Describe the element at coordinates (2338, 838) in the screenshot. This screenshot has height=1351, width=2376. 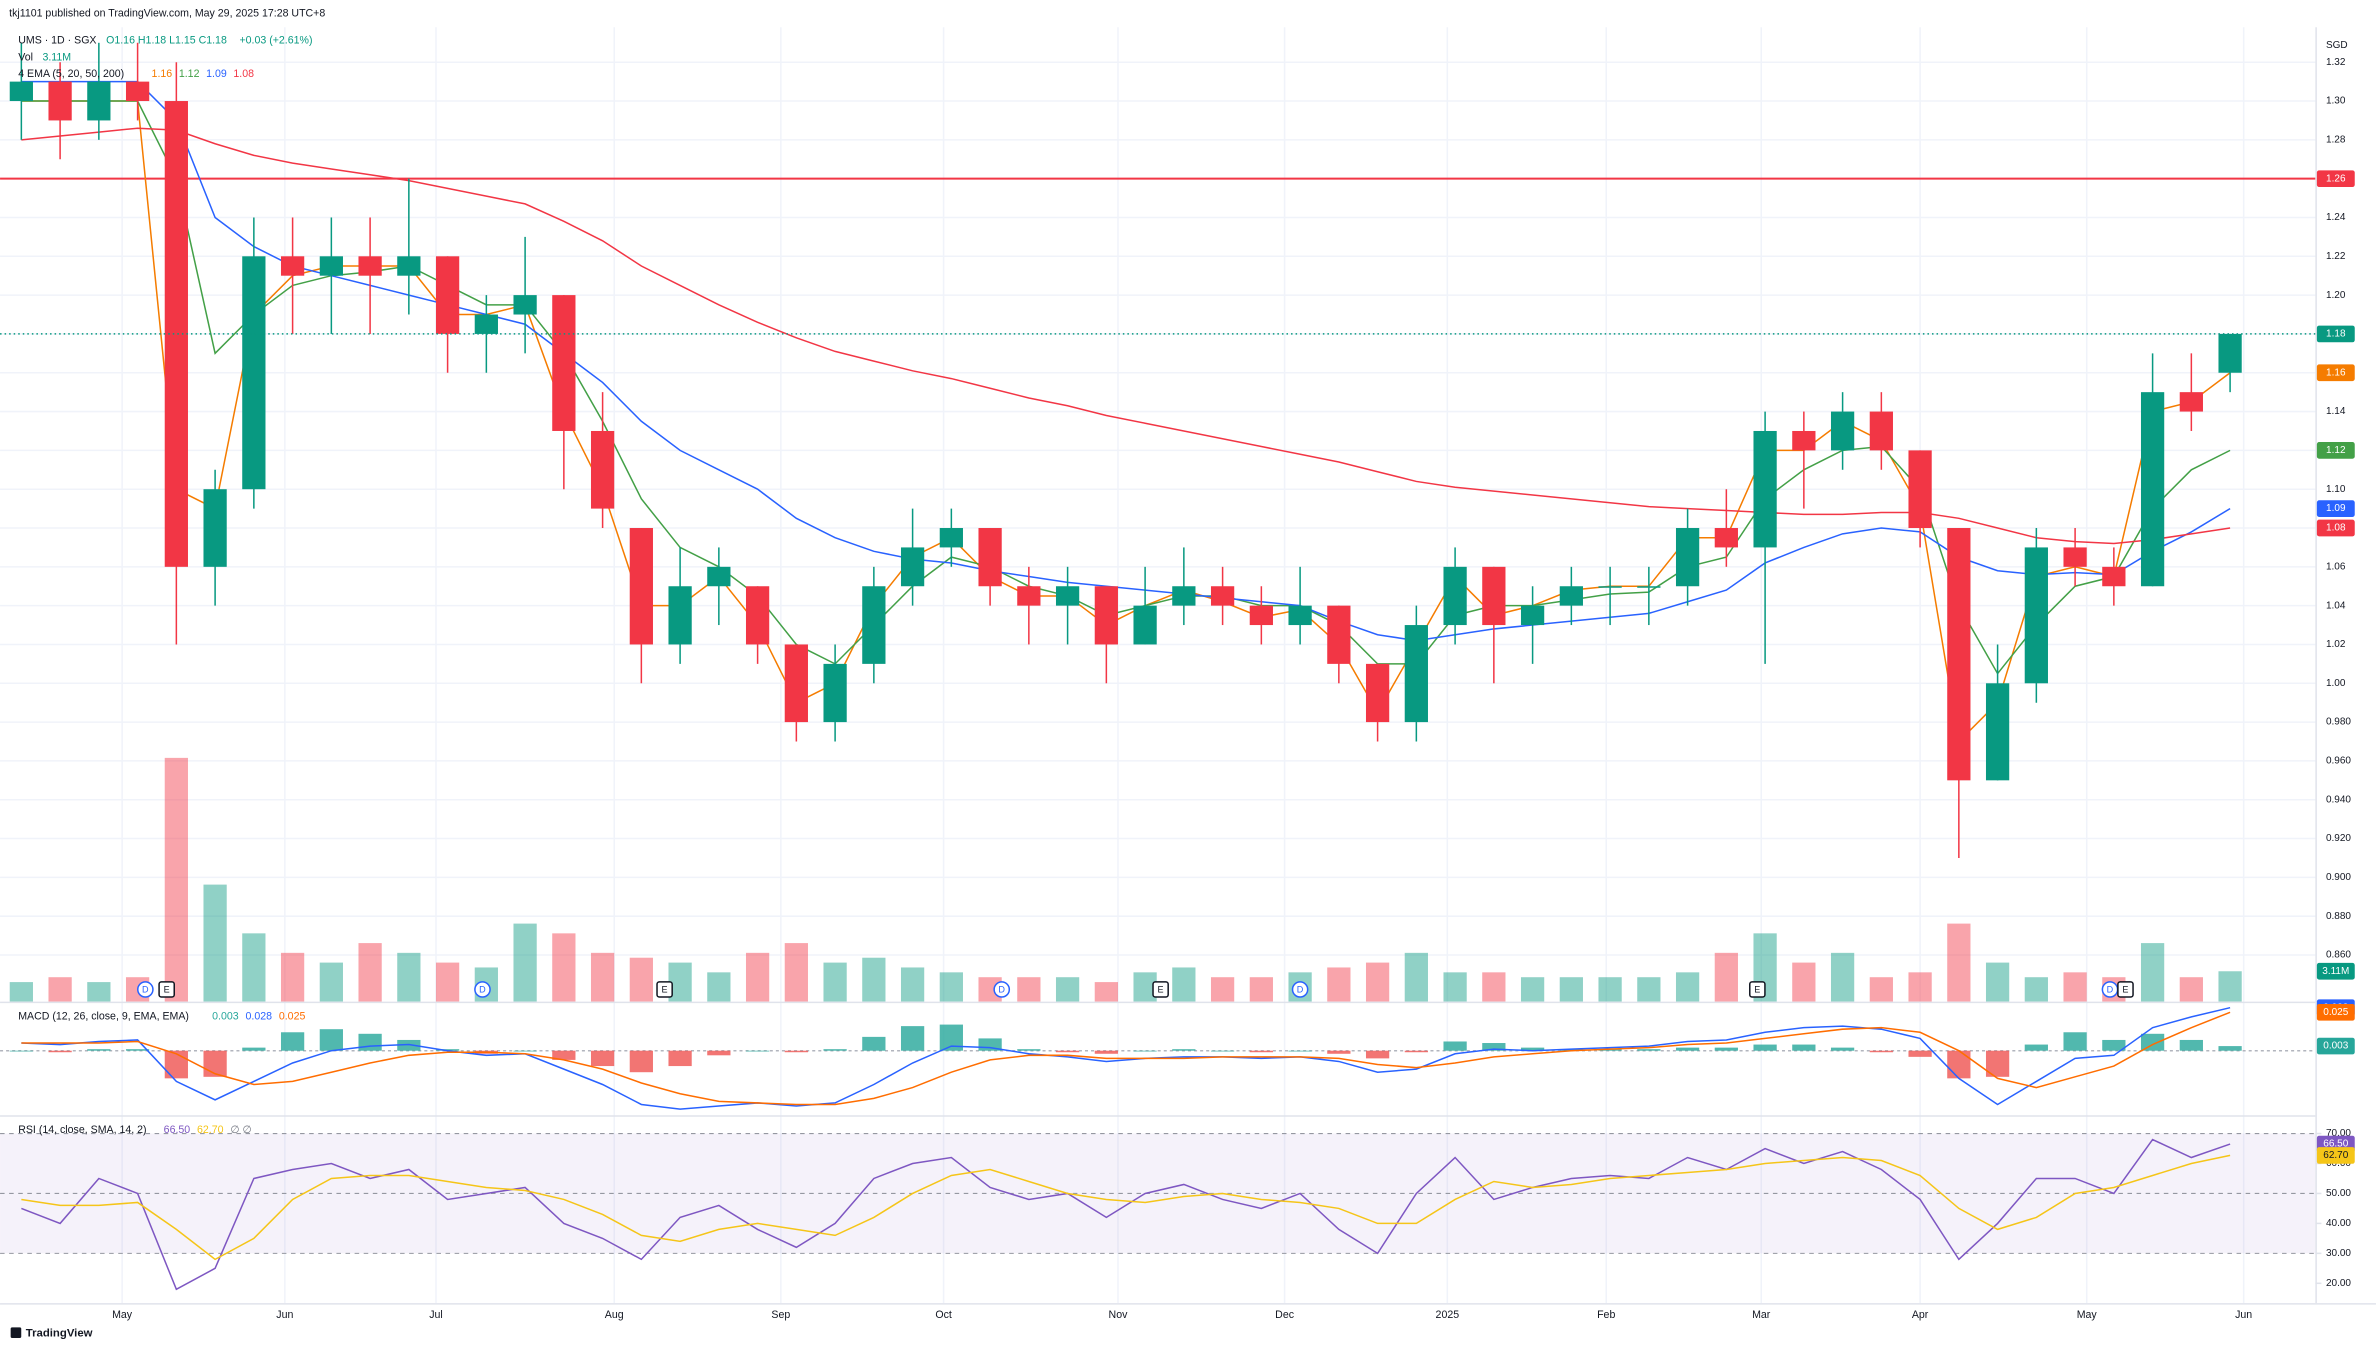
I see `y-tick-label: 0.920` at that location.